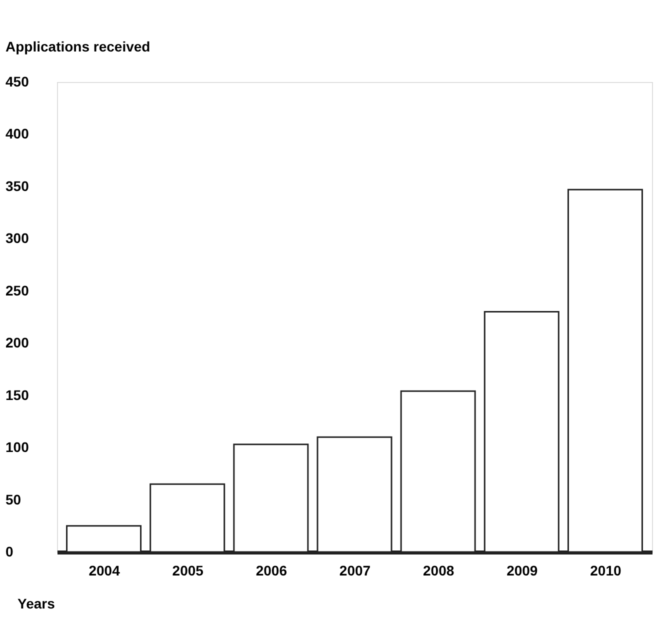  Describe the element at coordinates (18, 82) in the screenshot. I see `y-tick-label: 450` at that location.